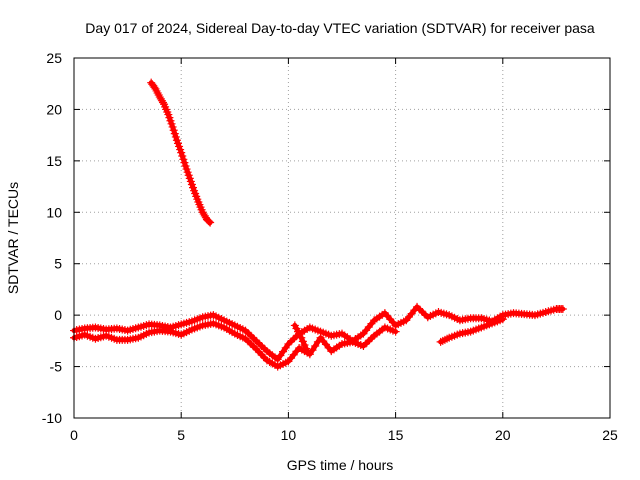 Image resolution: width=640 pixels, height=480 pixels. Describe the element at coordinates (52, 418) in the screenshot. I see `y-tick-label: -10` at that location.